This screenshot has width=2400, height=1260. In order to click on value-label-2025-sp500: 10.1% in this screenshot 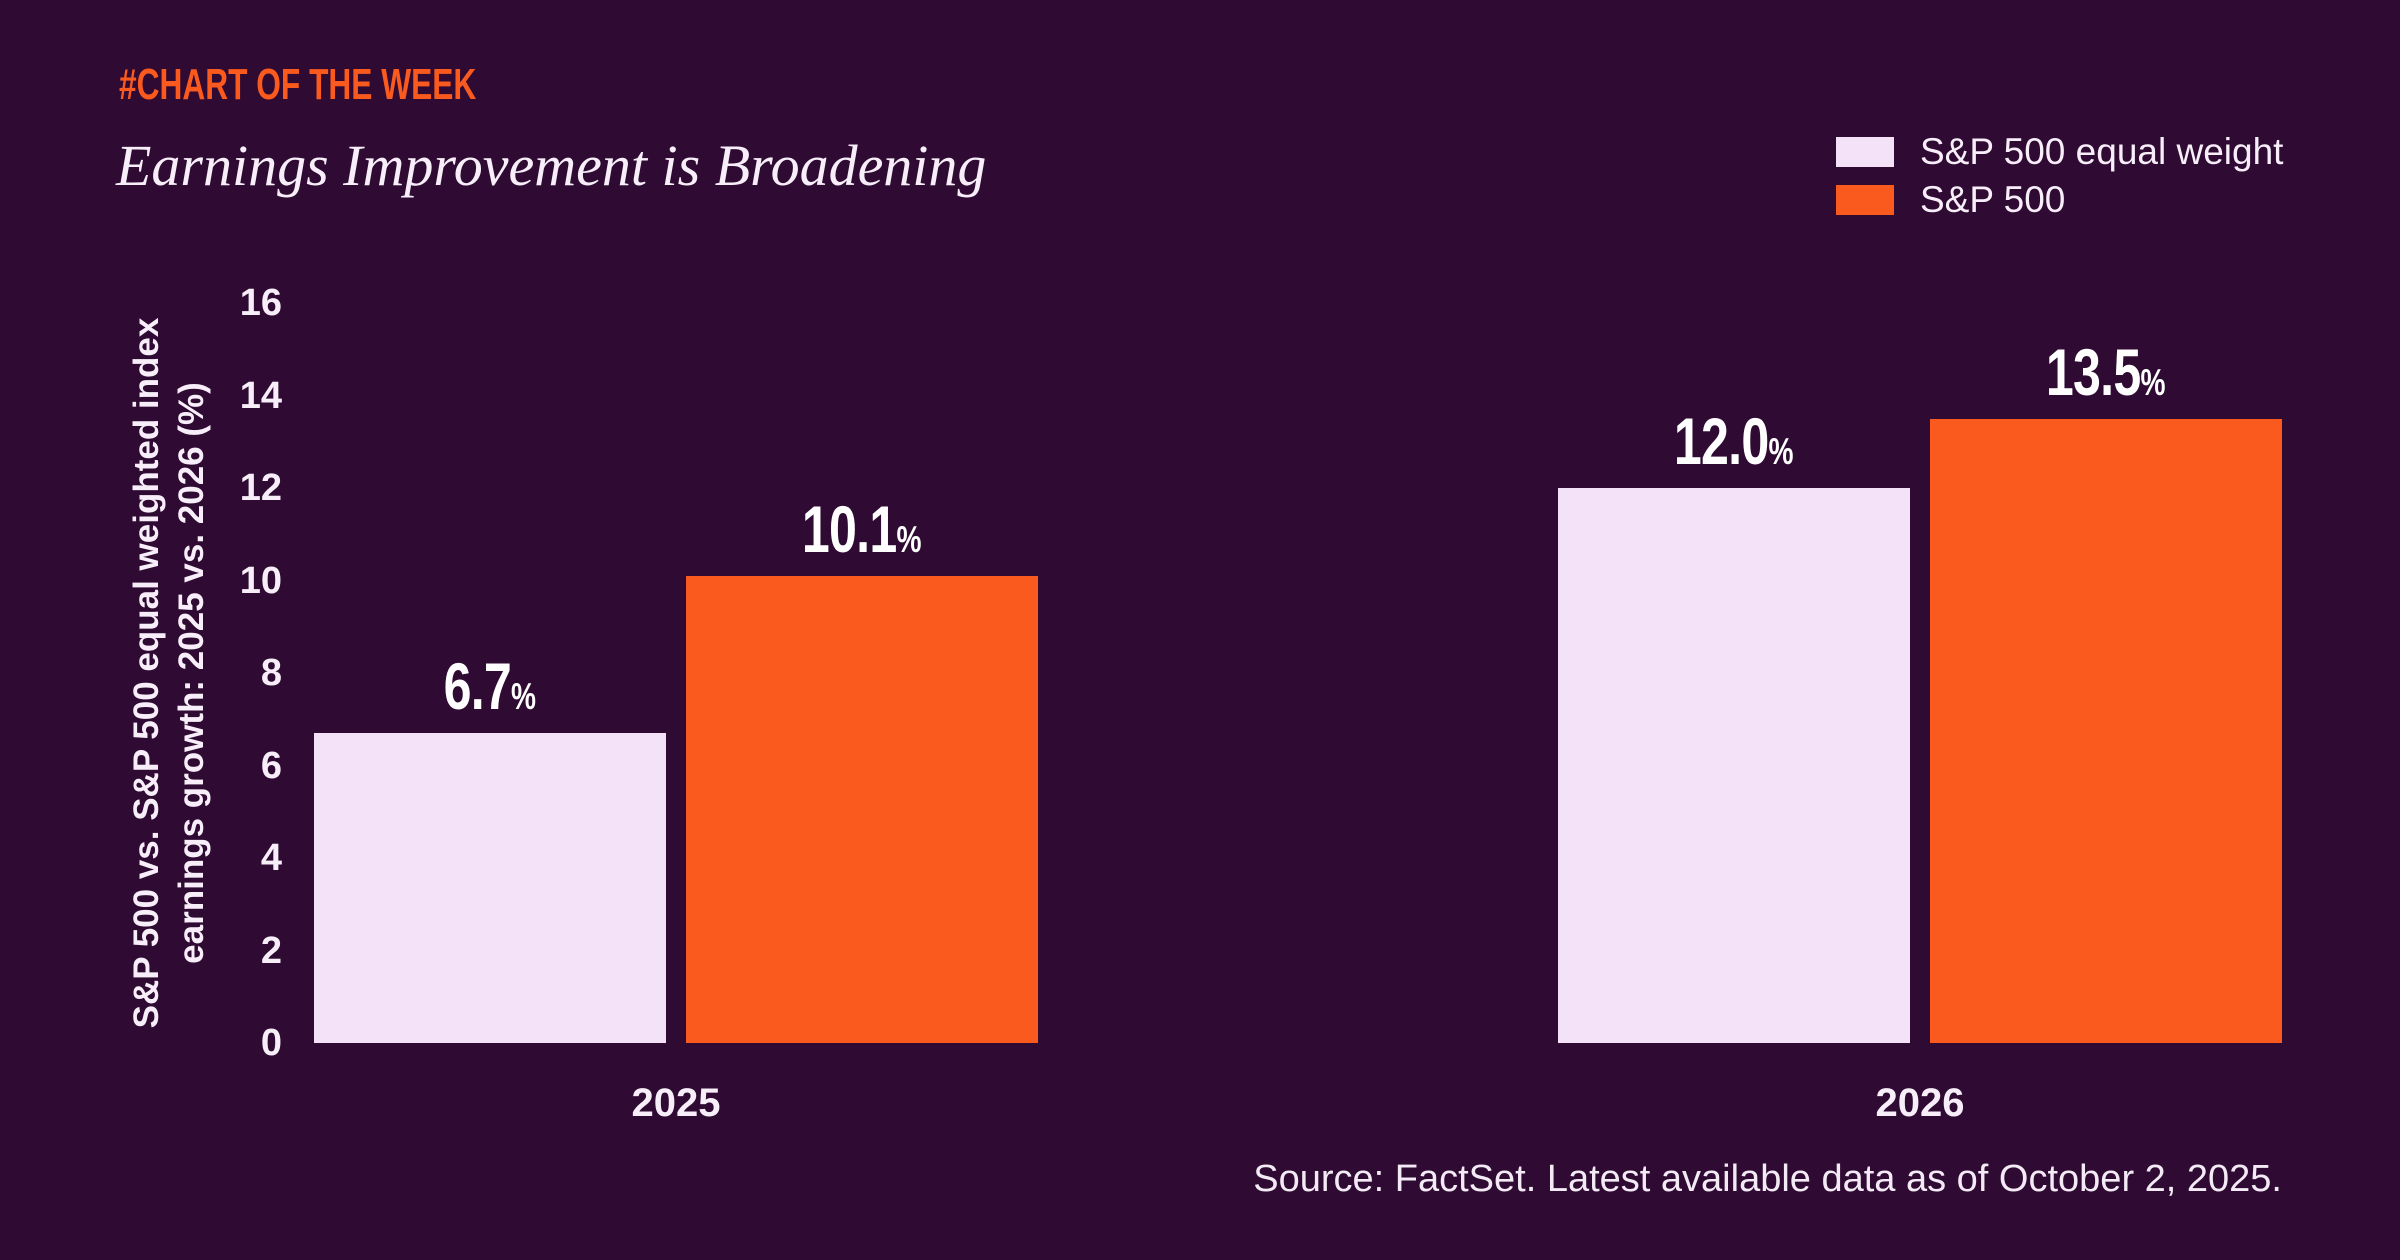, I will do `click(862, 538)`.